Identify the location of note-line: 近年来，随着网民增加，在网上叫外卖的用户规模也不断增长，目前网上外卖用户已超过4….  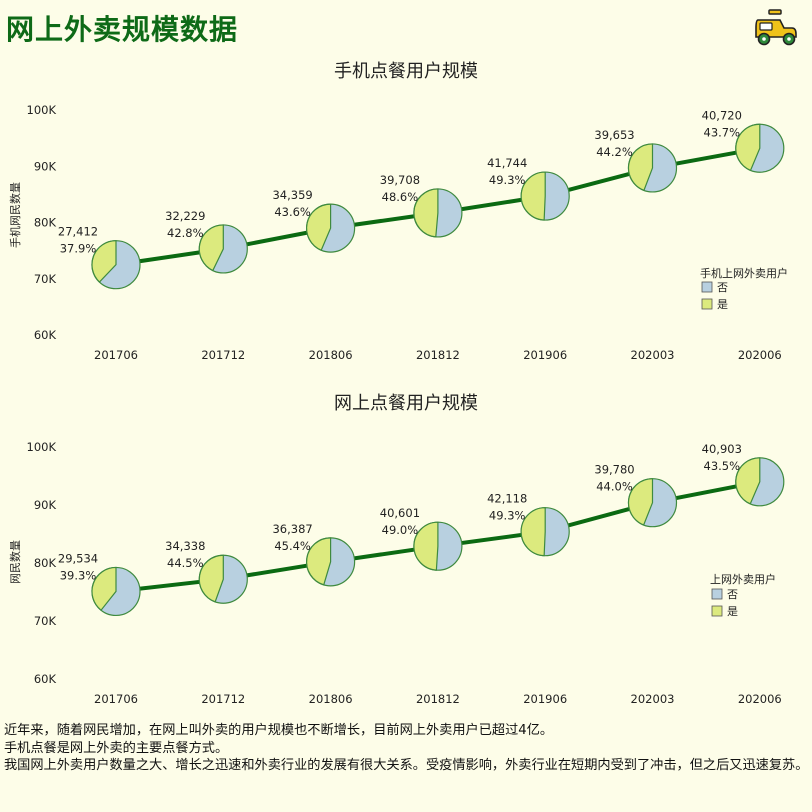
(279, 730).